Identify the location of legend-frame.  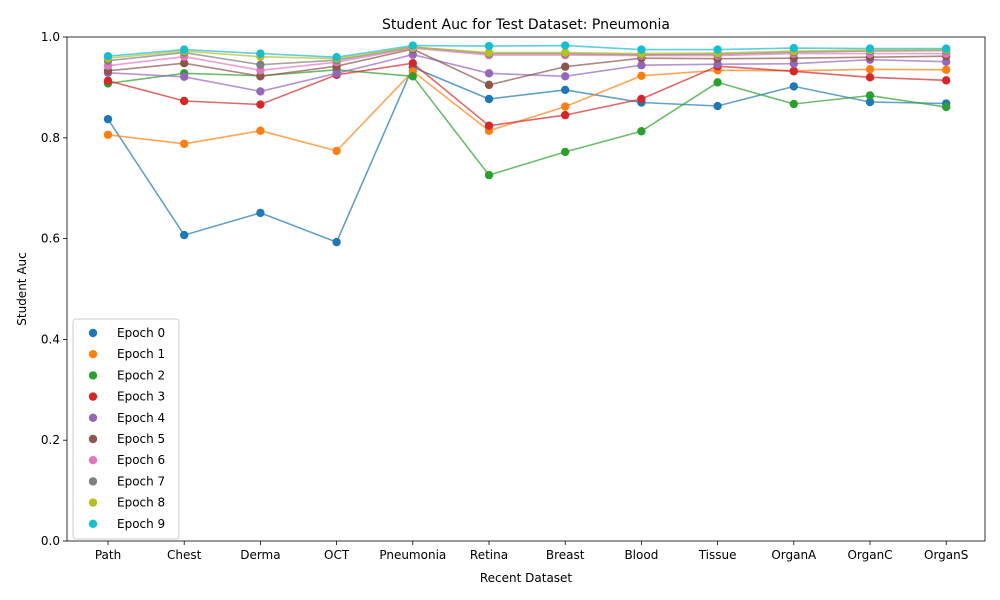
(126, 429).